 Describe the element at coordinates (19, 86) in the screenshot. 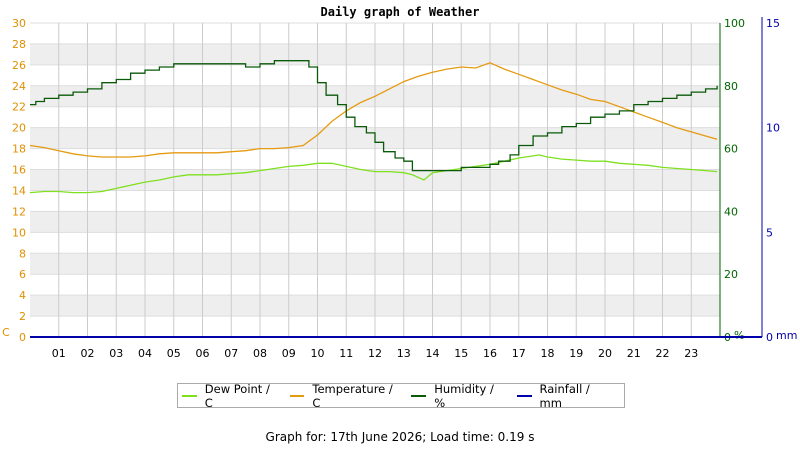

I see `y-tick-left-24: 24` at that location.